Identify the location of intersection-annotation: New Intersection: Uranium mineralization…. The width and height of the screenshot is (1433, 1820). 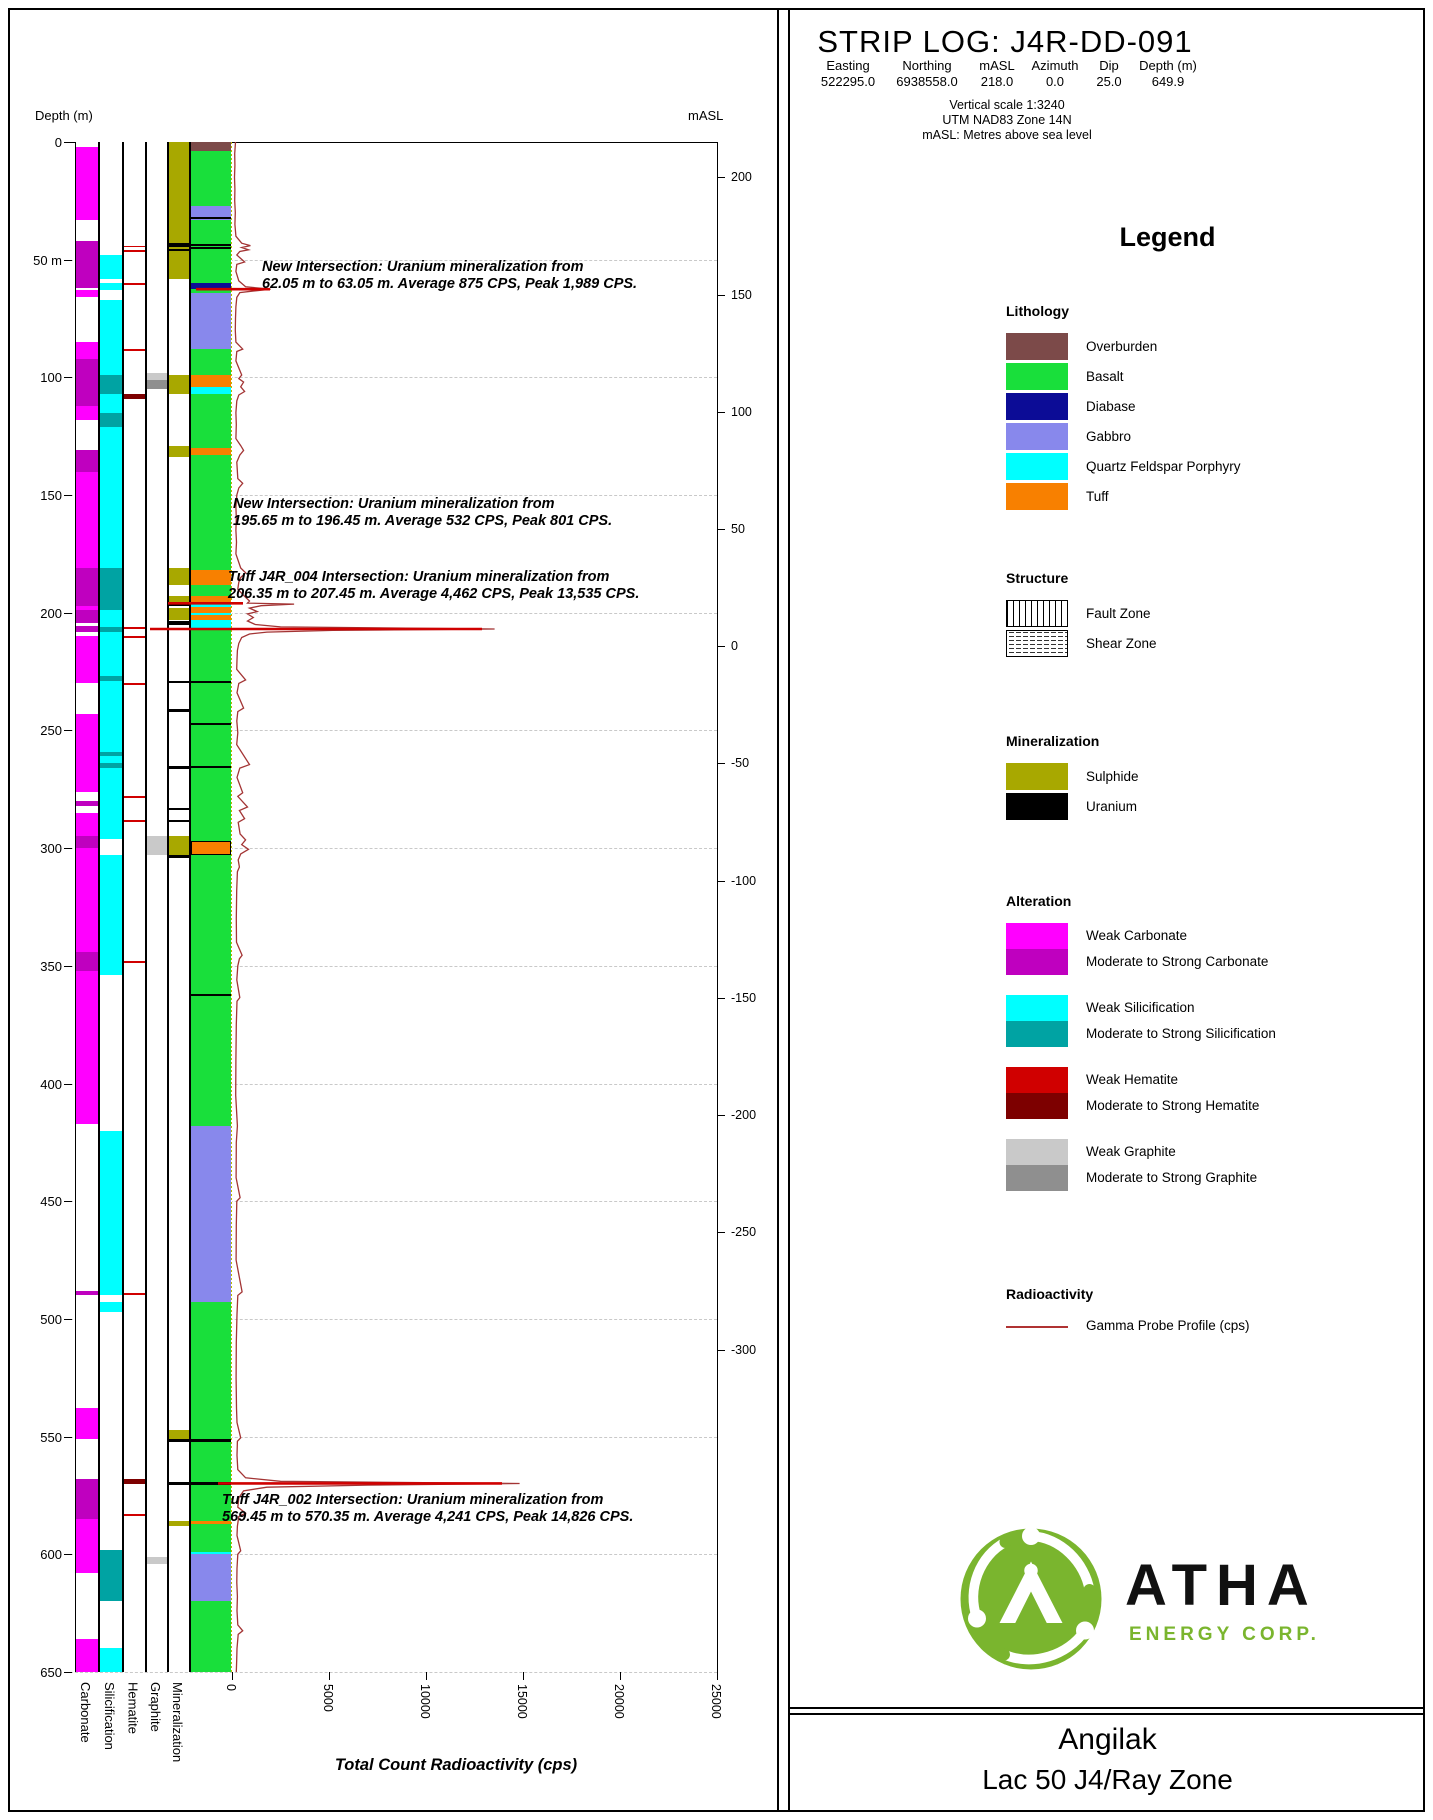
(449, 276).